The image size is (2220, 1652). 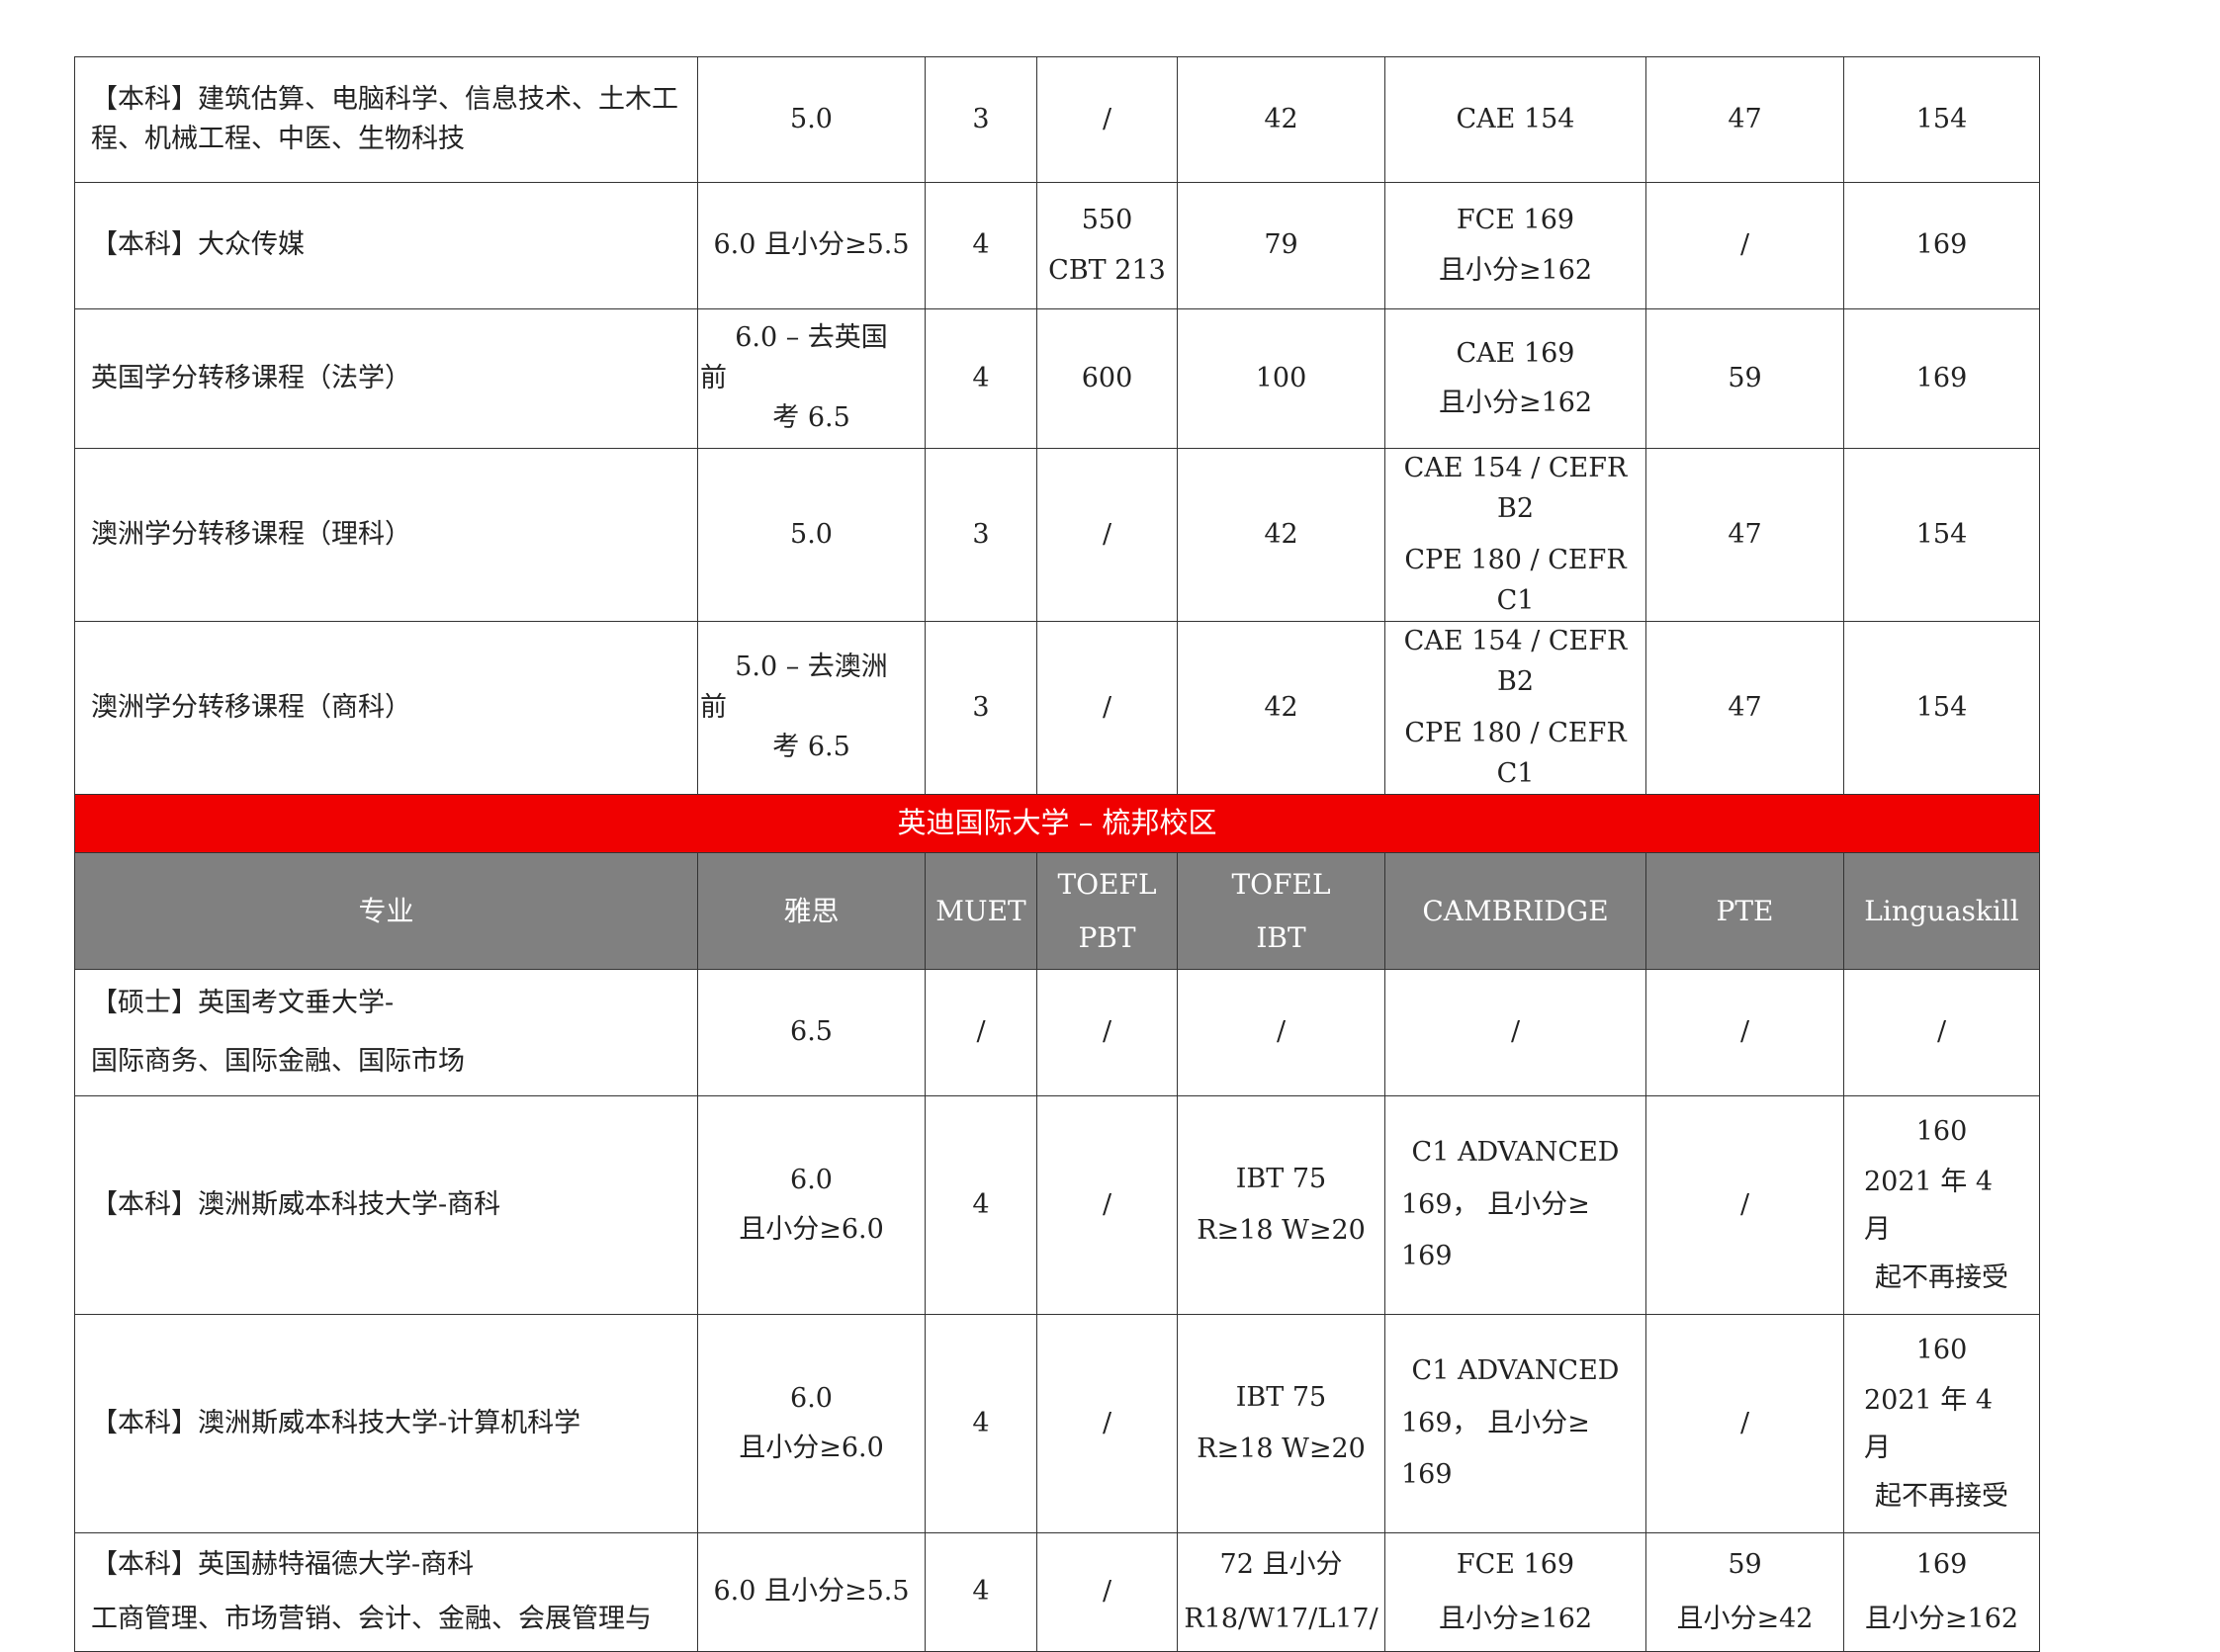 I want to click on toefl-pbt-cell: 550 CBT 213, so click(x=1107, y=245).